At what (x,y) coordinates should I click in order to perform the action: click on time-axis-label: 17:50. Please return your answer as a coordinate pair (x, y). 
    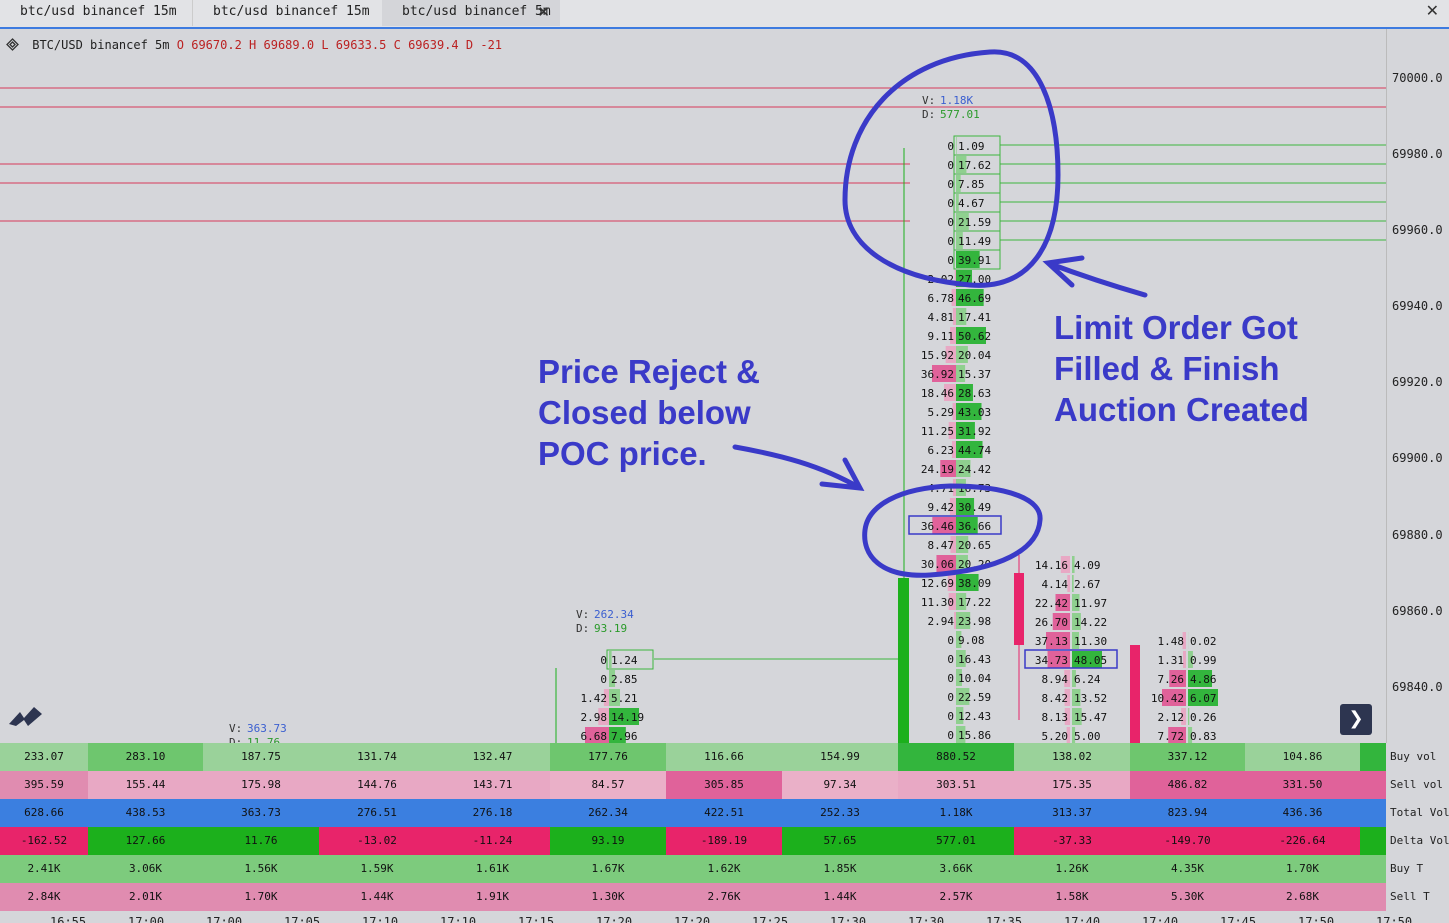
    Looking at the image, I should click on (1316, 919).